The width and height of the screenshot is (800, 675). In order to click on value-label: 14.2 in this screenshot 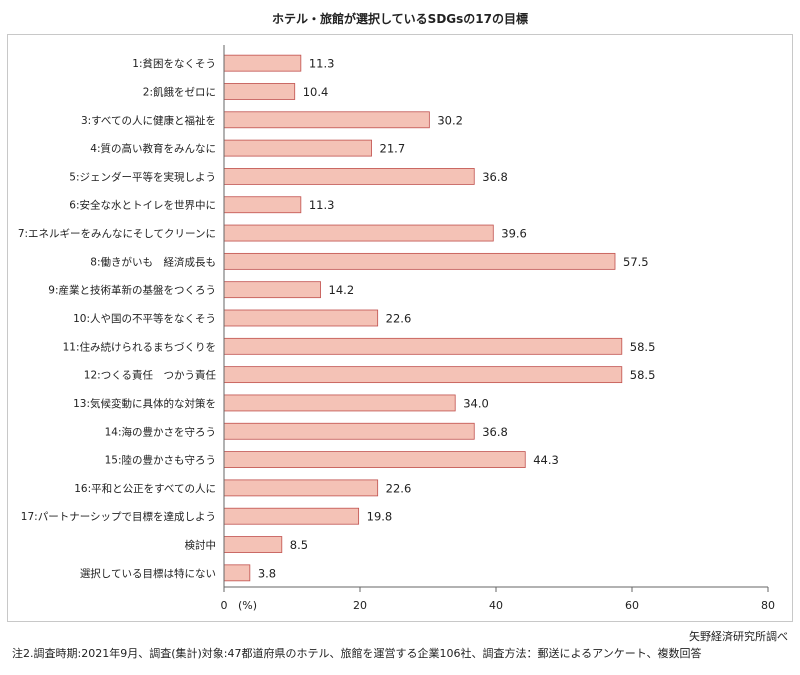, I will do `click(342, 290)`.